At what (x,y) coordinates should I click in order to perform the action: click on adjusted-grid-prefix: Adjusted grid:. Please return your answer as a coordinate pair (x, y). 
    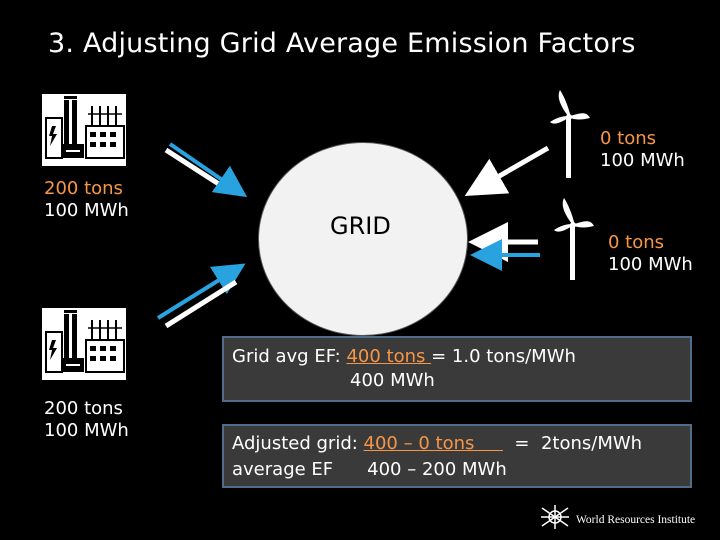
    Looking at the image, I should click on (298, 443).